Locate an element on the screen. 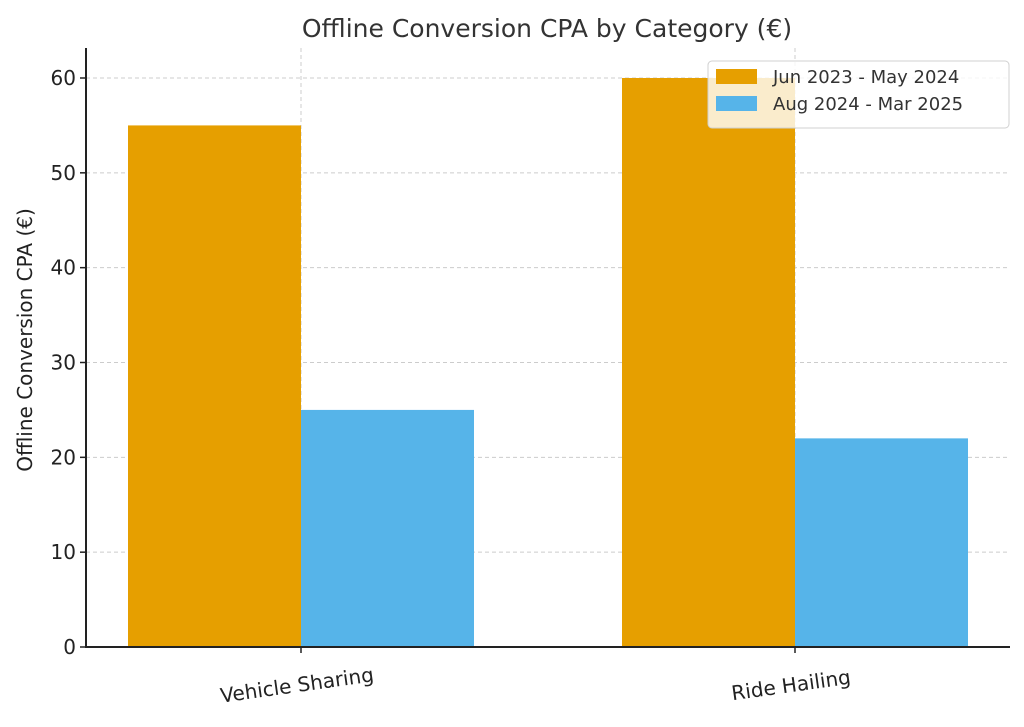  legend-label: Aug 2024 - Mar 2025 is located at coordinates (868, 104).